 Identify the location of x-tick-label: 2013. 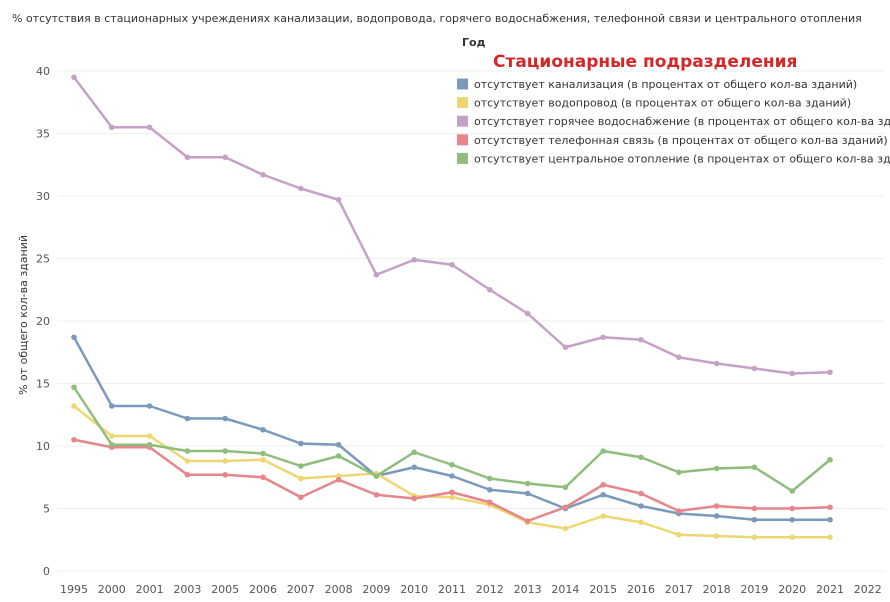
(528, 589).